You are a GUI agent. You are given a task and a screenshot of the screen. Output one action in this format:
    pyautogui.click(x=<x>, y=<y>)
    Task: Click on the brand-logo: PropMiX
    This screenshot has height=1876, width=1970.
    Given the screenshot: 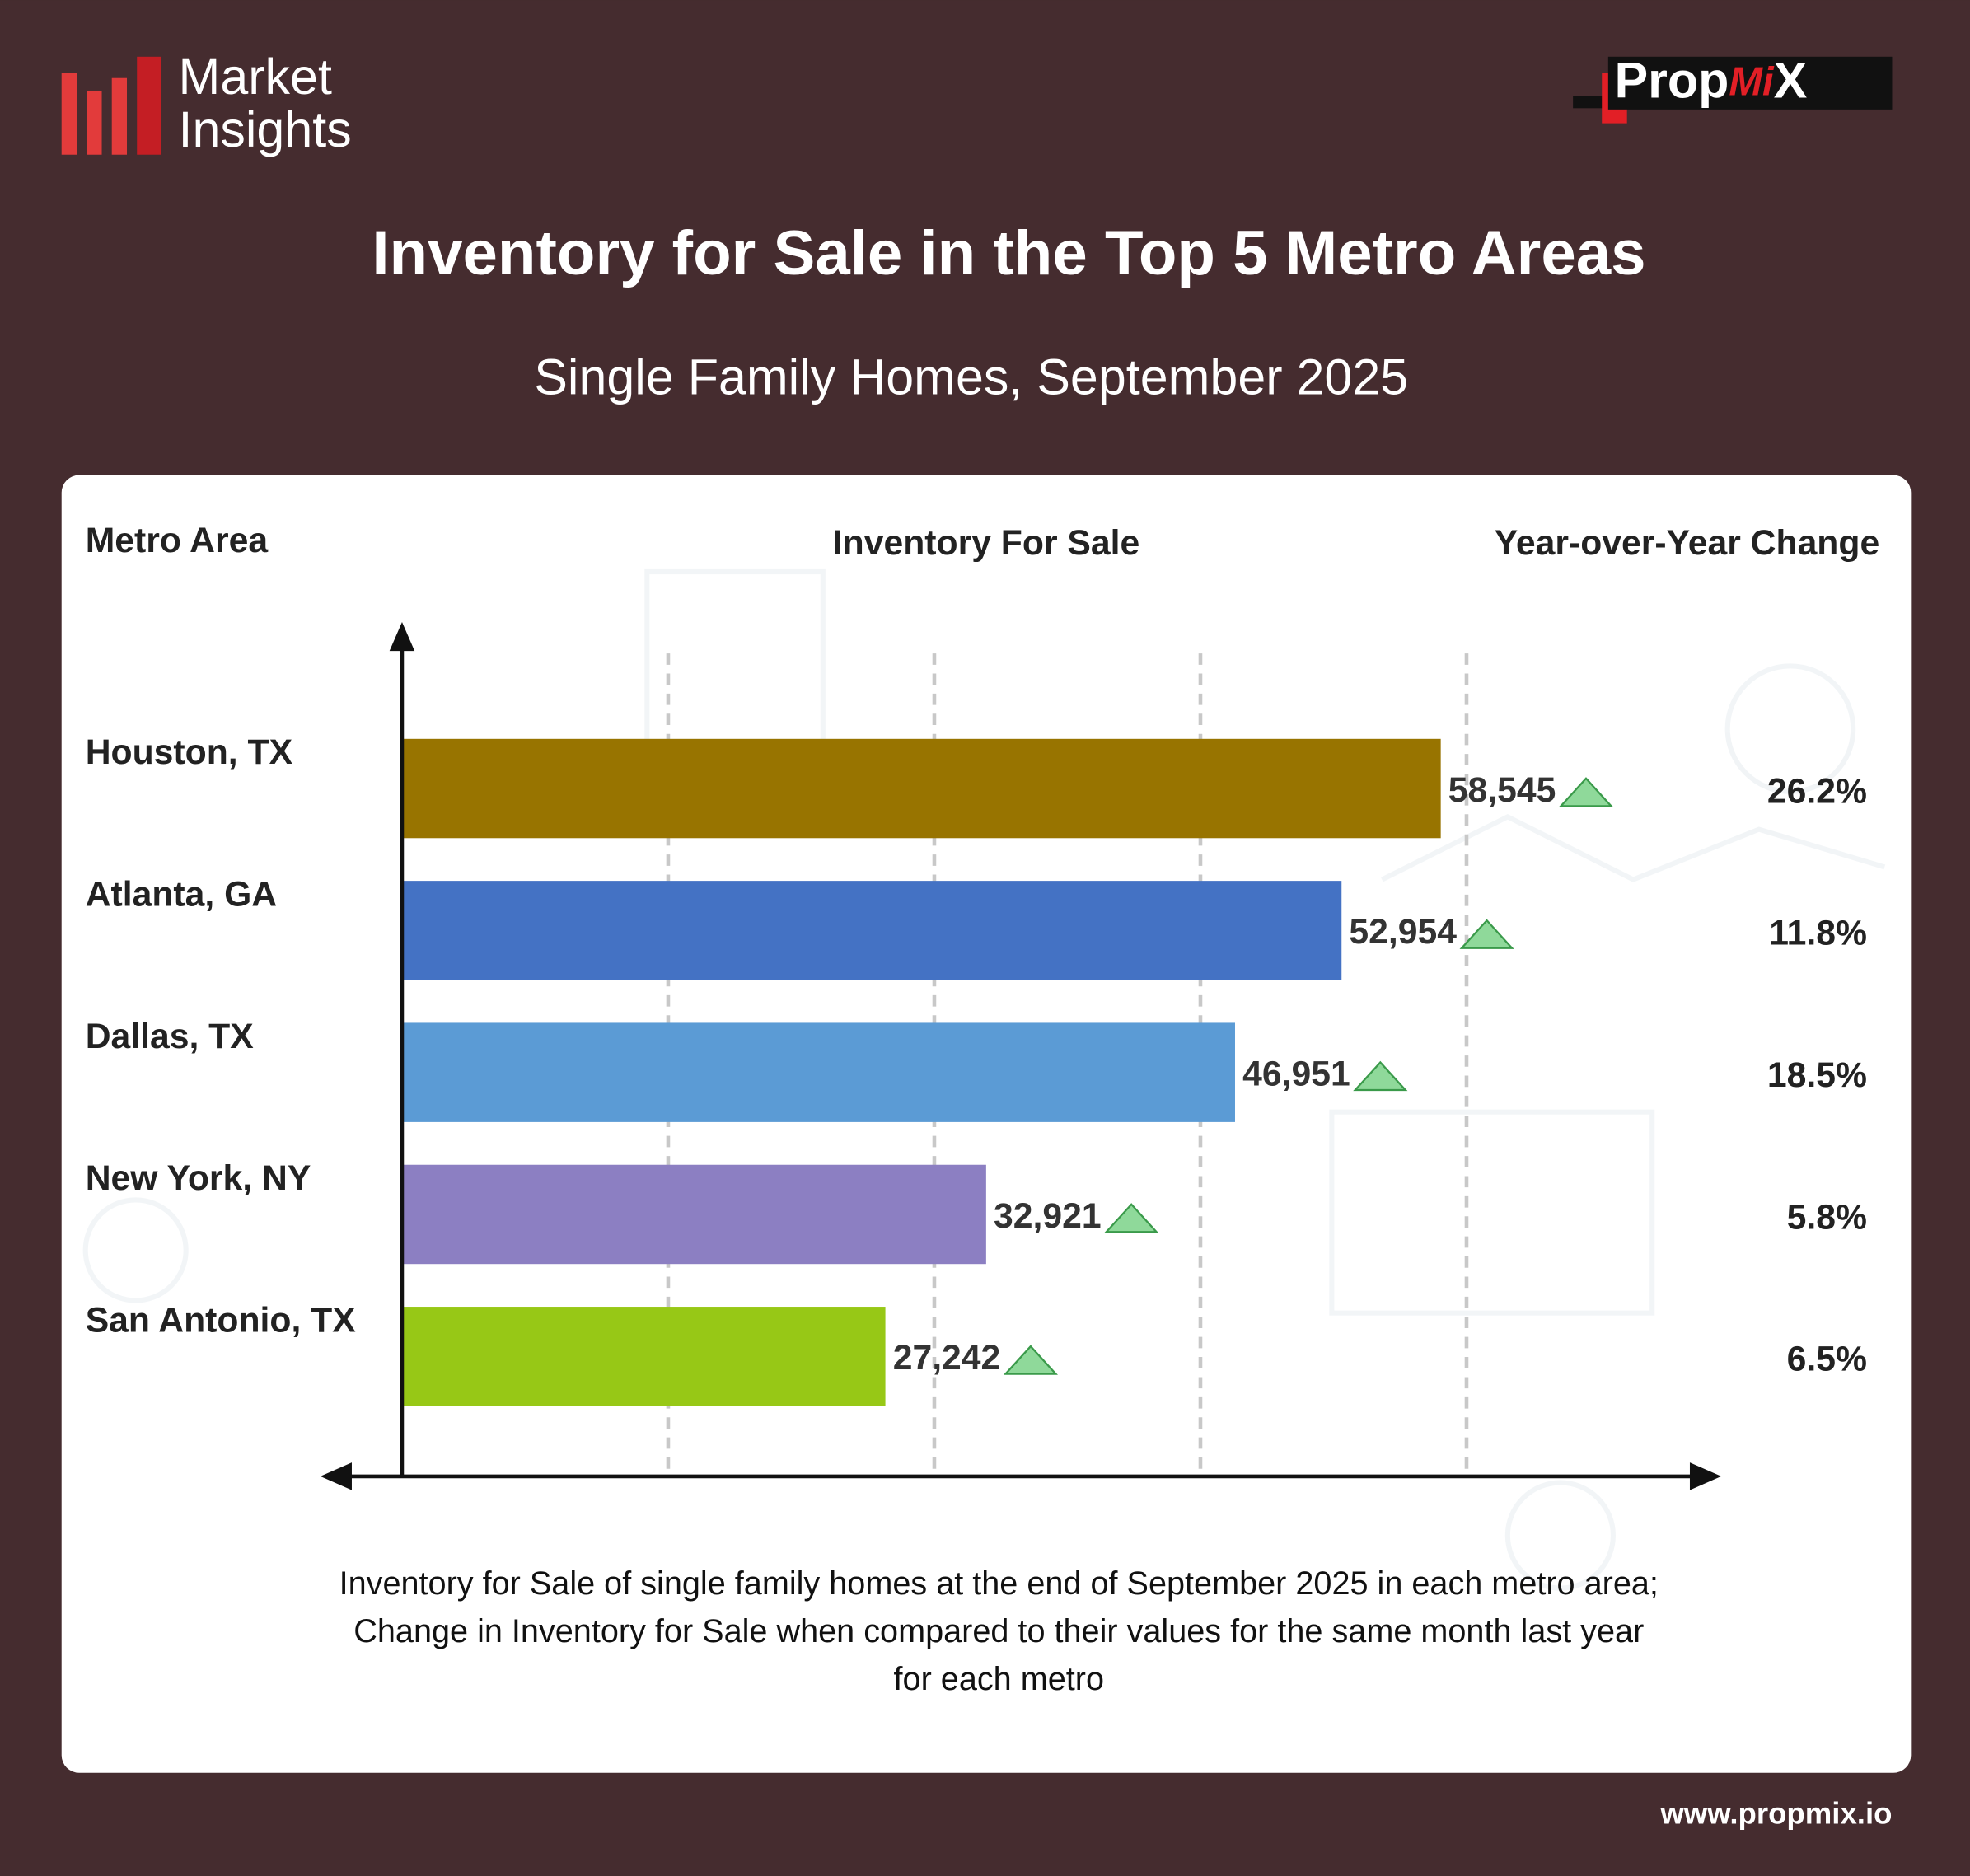 What is the action you would take?
    pyautogui.click(x=1733, y=88)
    